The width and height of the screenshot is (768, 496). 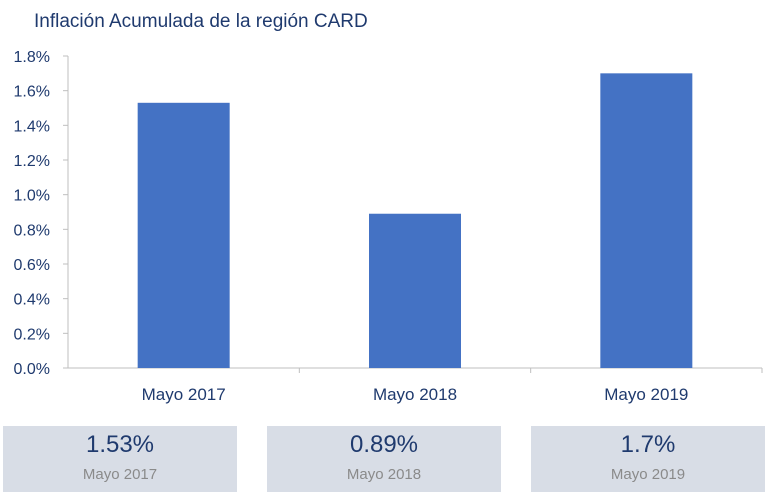 I want to click on y-tick-label: 1.4%, so click(x=32, y=126).